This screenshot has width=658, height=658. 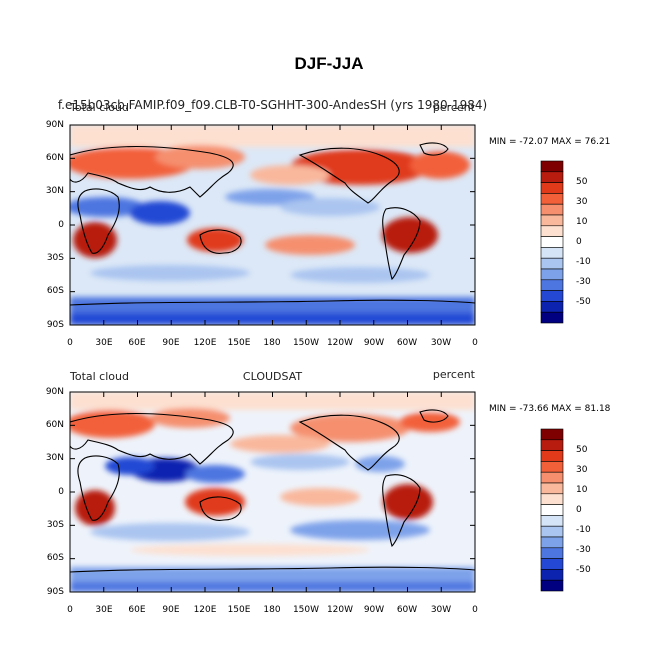 I want to click on panel2-lat-label: 30S, so click(x=55, y=525).